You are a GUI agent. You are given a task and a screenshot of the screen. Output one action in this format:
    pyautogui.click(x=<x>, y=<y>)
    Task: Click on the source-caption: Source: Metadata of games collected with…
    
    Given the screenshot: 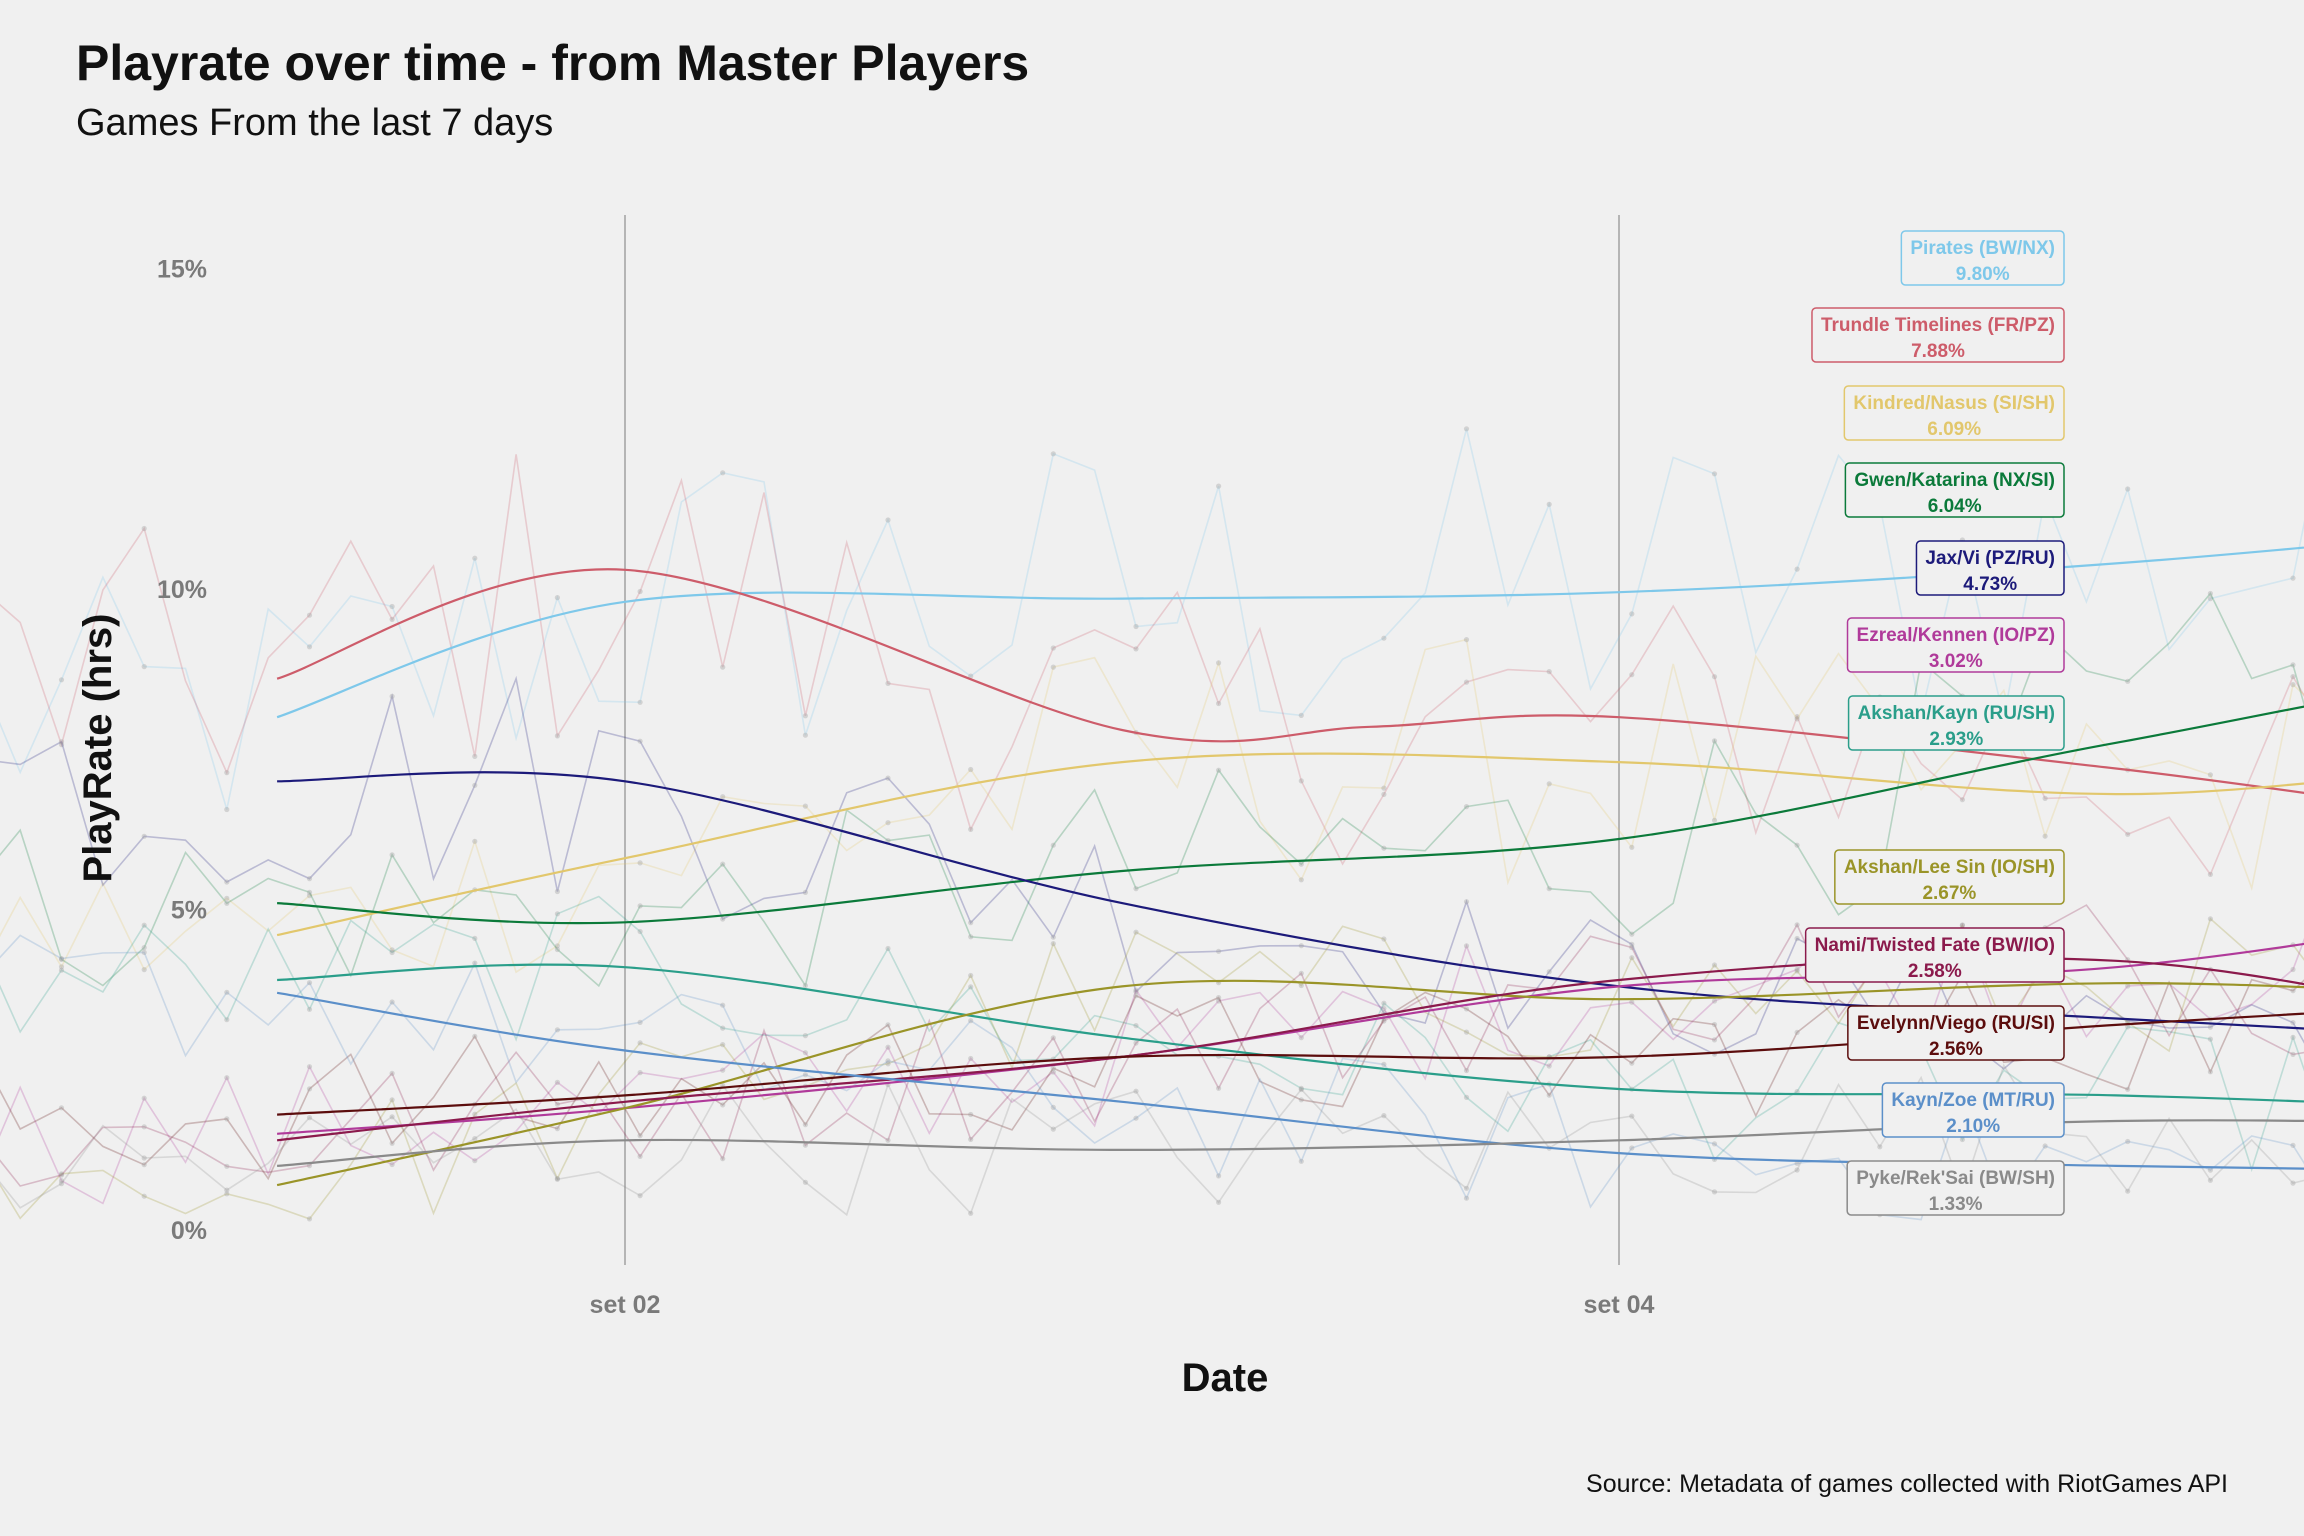 What is the action you would take?
    pyautogui.click(x=1907, y=1484)
    